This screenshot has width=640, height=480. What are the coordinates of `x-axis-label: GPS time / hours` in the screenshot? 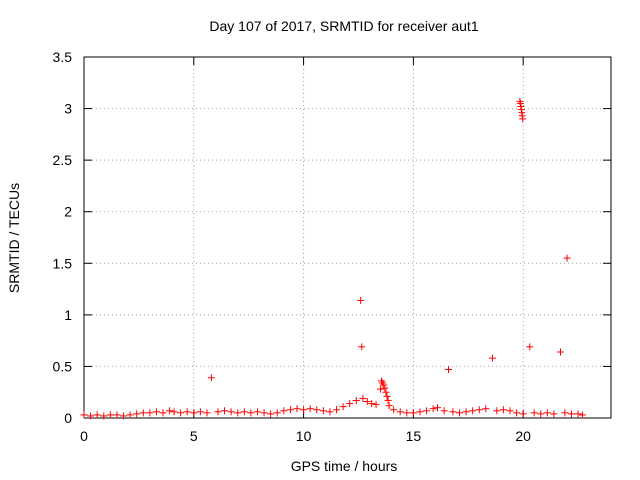 It's located at (344, 466).